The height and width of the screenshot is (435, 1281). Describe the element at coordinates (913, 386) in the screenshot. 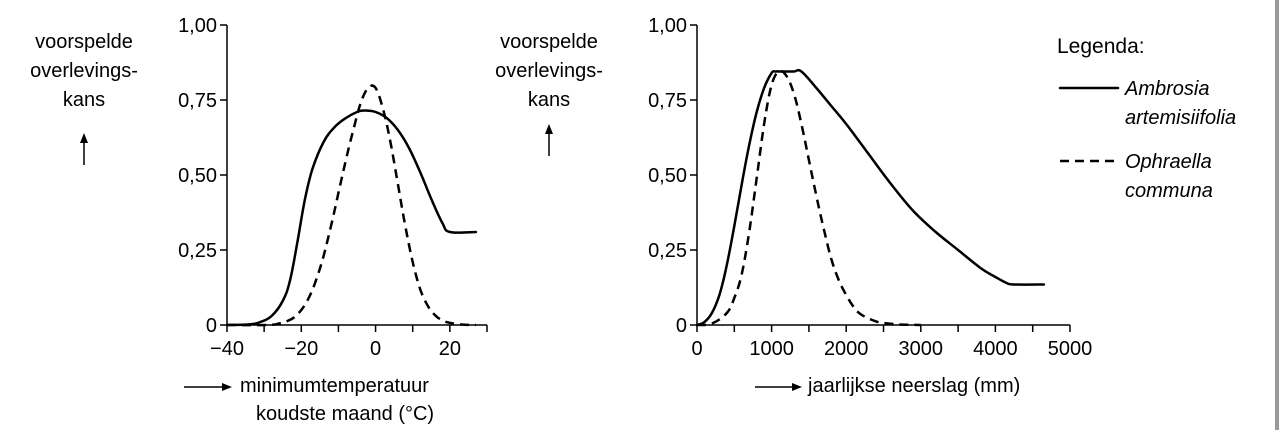

I see `x-axis-label: jaarlijkse neerslag (mm)` at that location.